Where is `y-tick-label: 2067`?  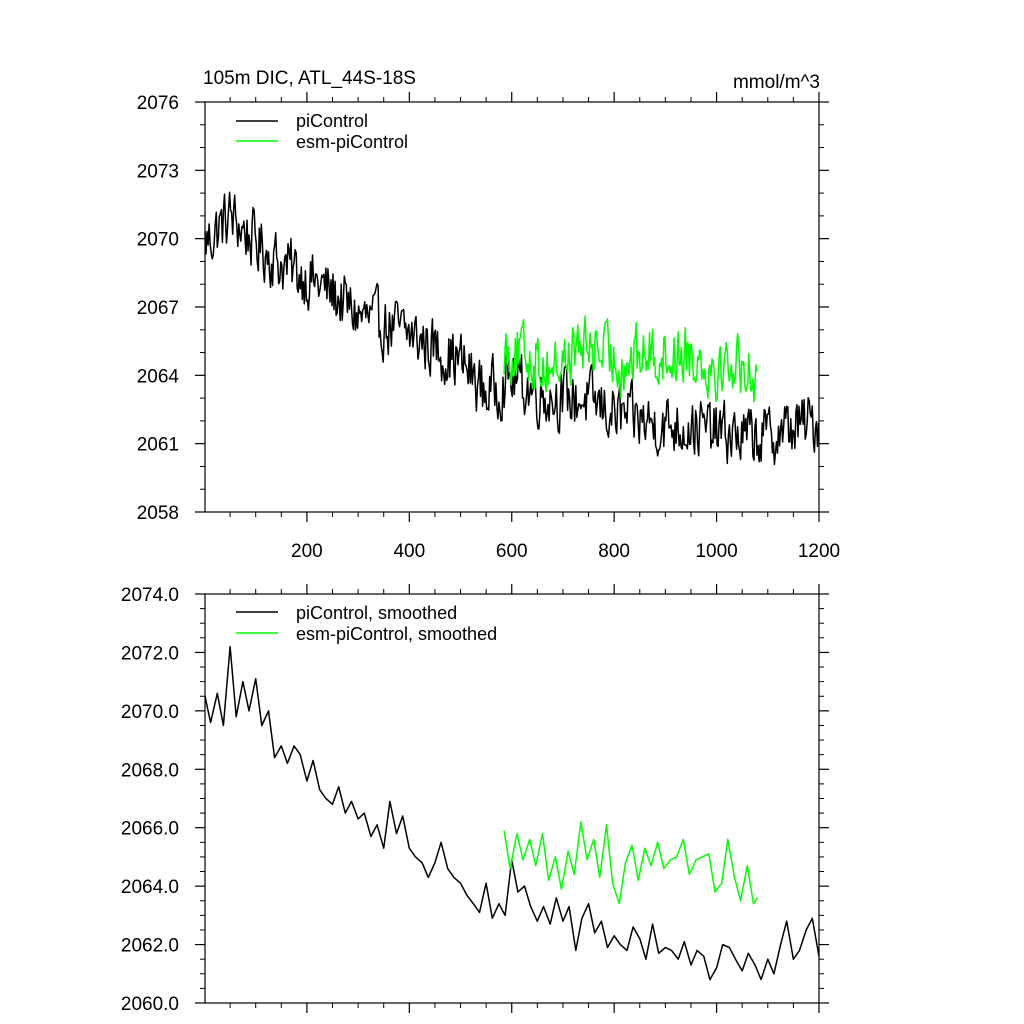 y-tick-label: 2067 is located at coordinates (158, 308).